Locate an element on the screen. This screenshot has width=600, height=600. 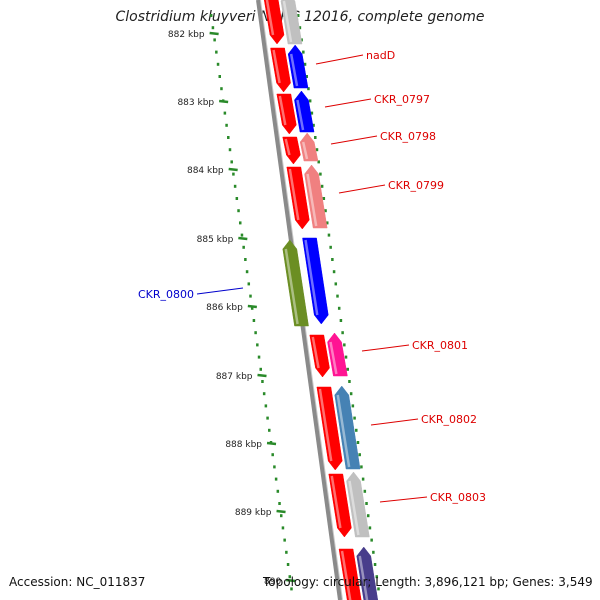
gene-ckr_0802-arrow is located at coordinates (347, 427).